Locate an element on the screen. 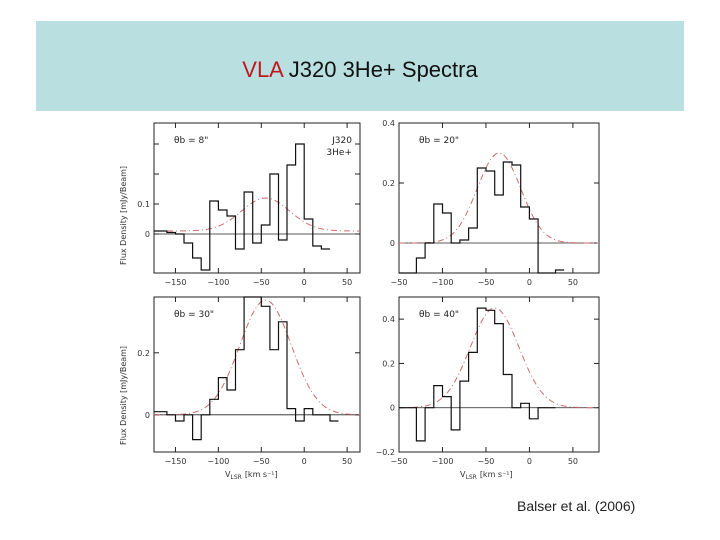 The image size is (720, 540). line-label: 3He+ is located at coordinates (339, 153).